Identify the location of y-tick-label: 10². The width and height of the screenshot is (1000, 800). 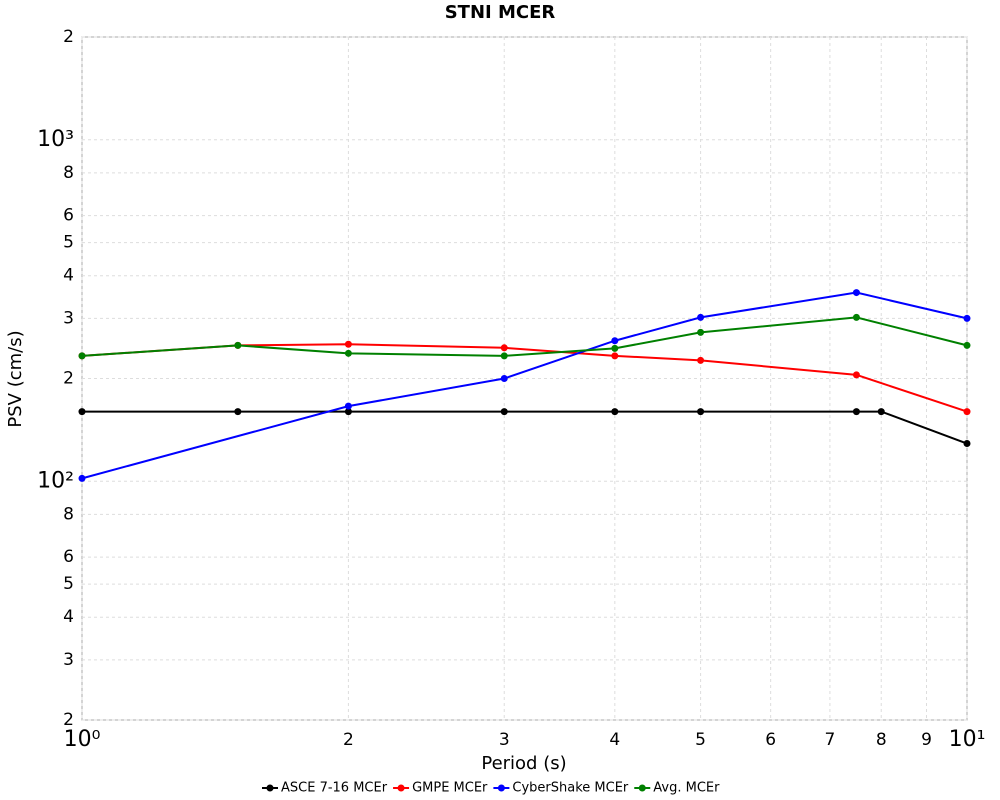
(55, 480).